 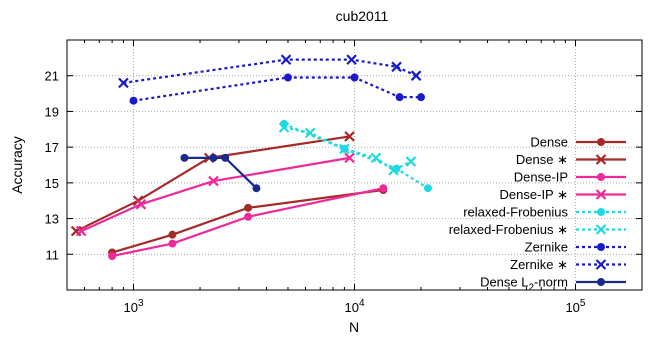 What do you see at coordinates (53, 254) in the screenshot?
I see `y-tick-label: 11` at bounding box center [53, 254].